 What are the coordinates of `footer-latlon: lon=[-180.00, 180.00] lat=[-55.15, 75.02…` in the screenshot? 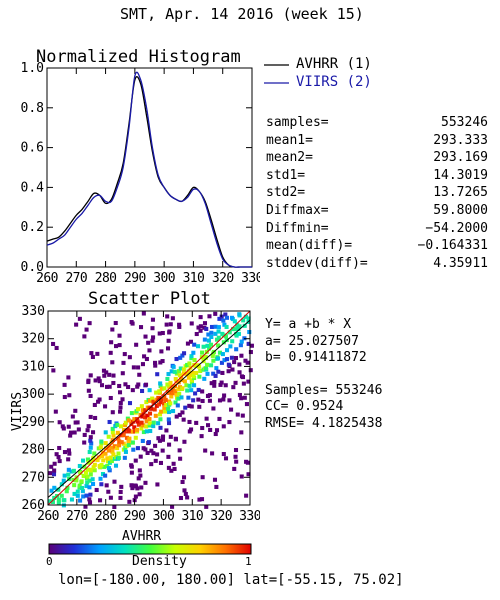 It's located at (231, 580).